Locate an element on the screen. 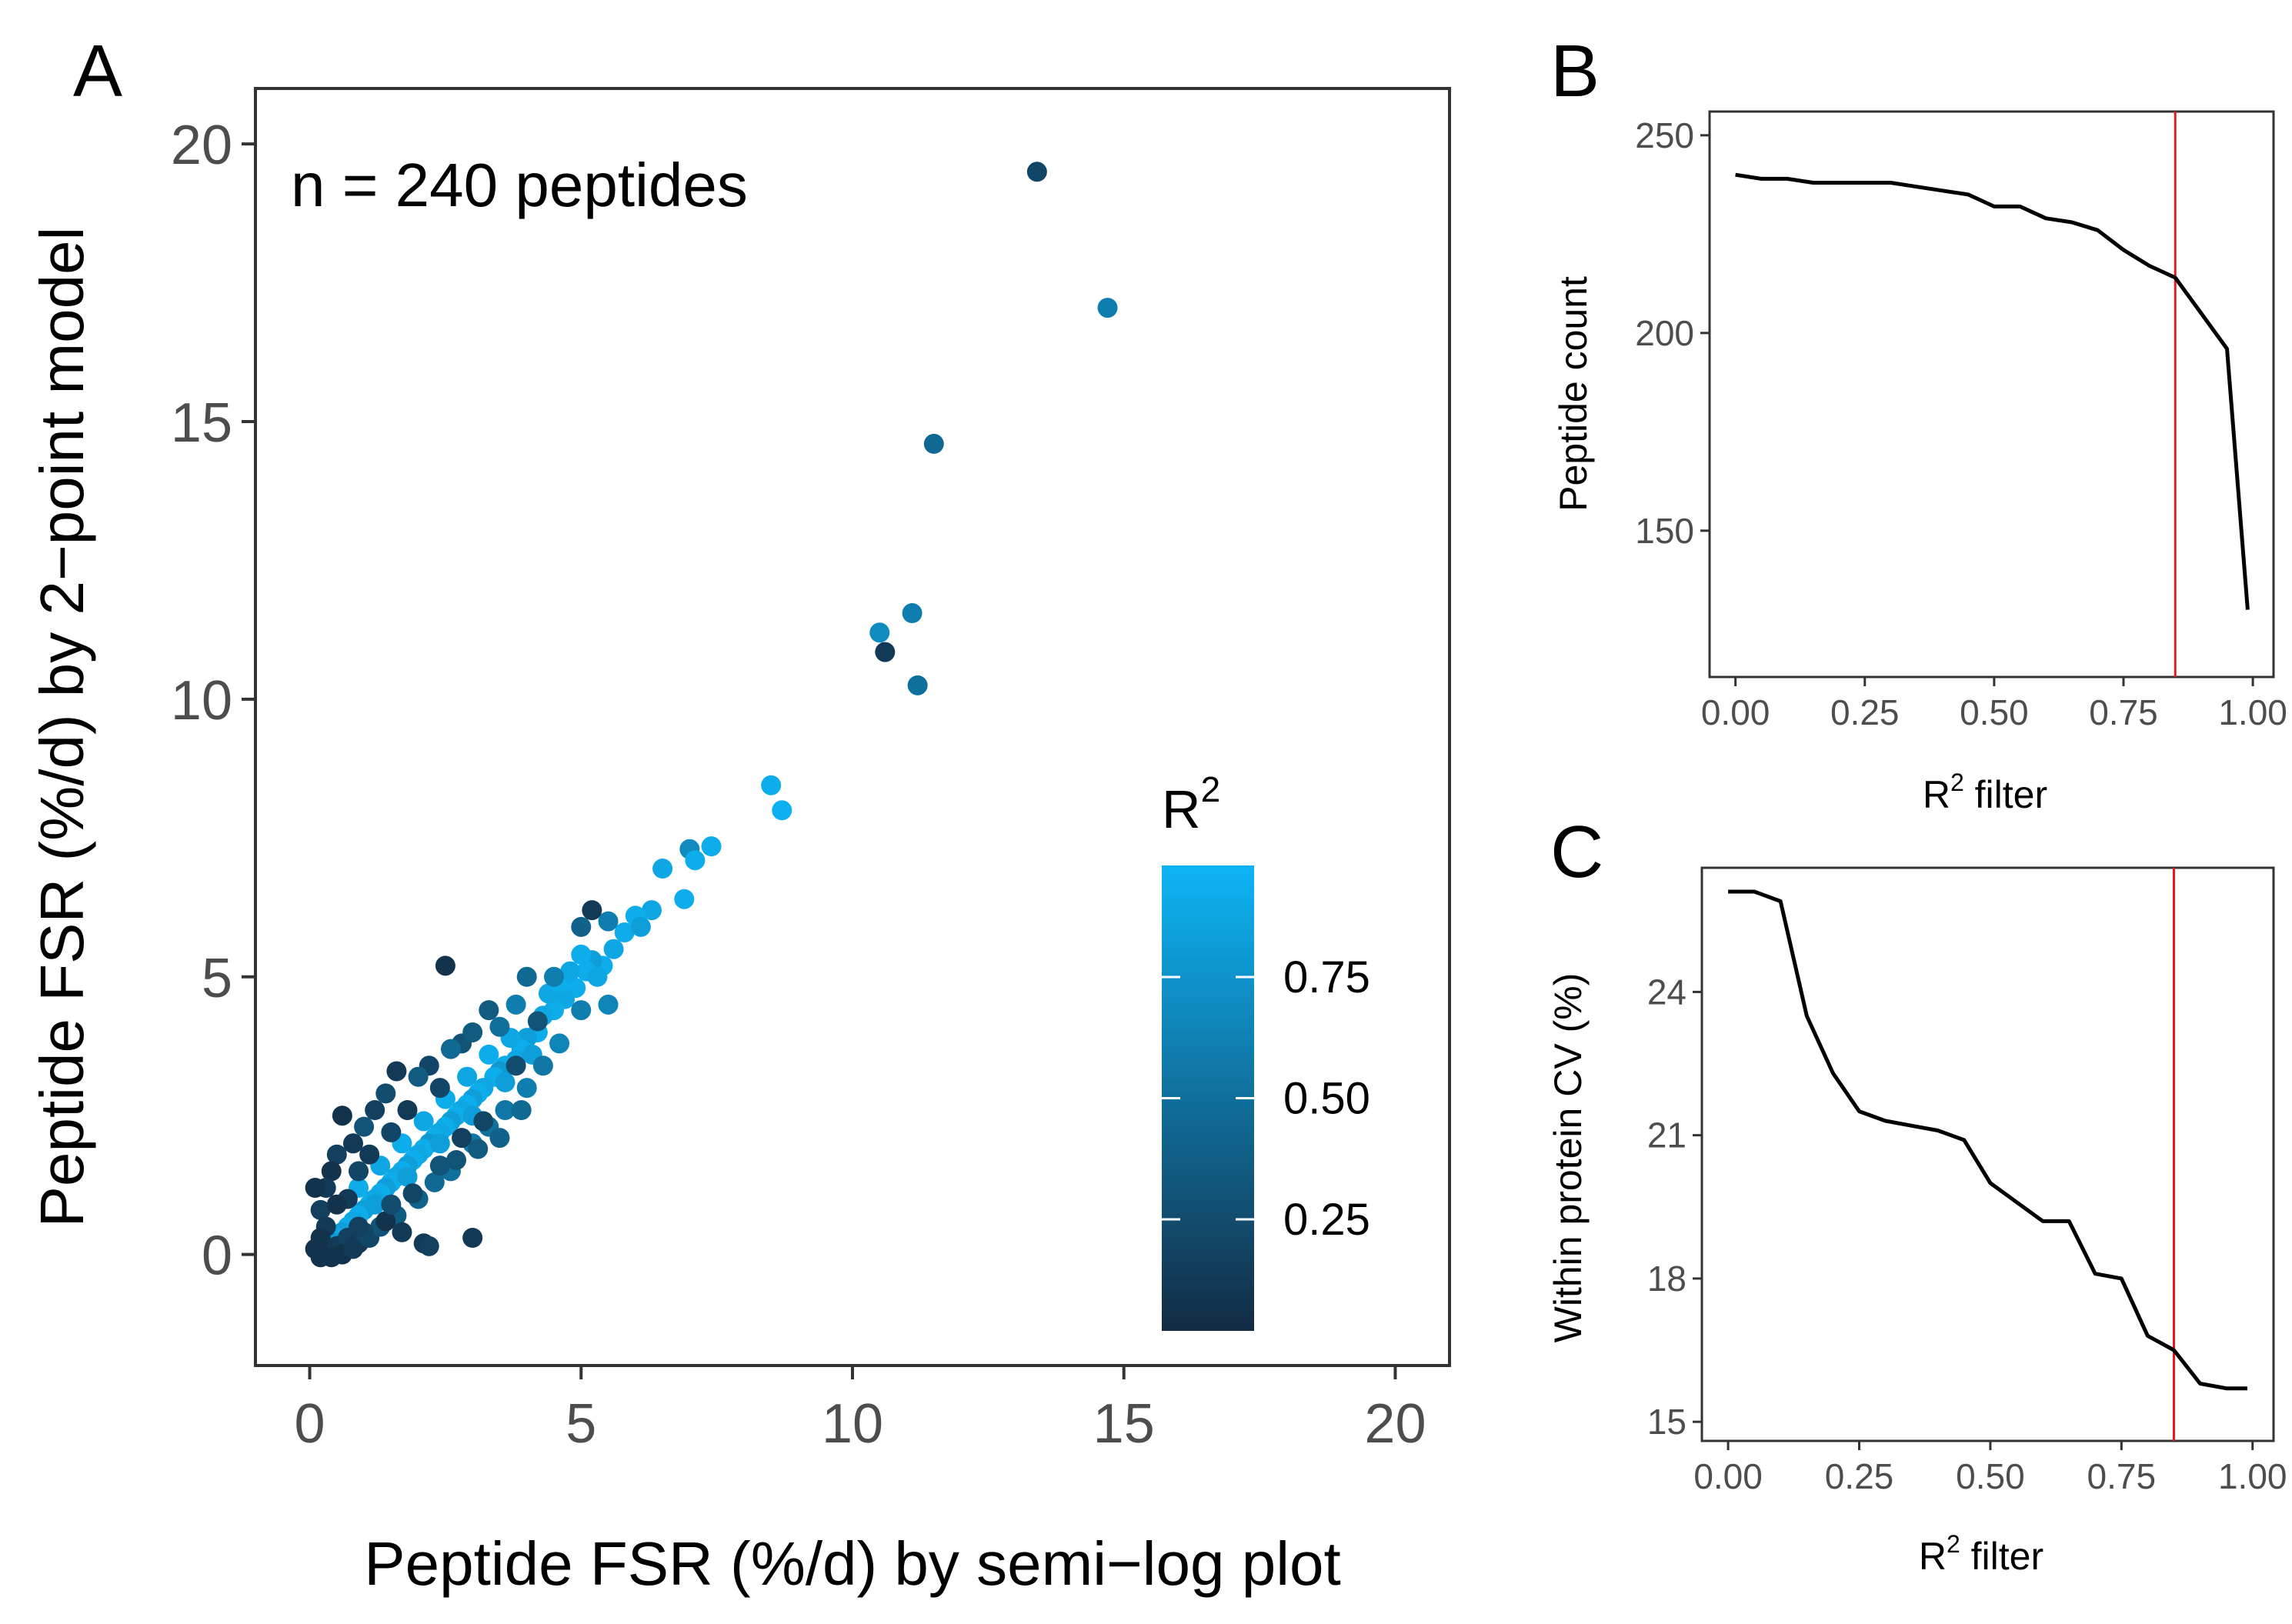 The image size is (2292, 1624). y-tick-label: 15 is located at coordinates (1667, 1422).